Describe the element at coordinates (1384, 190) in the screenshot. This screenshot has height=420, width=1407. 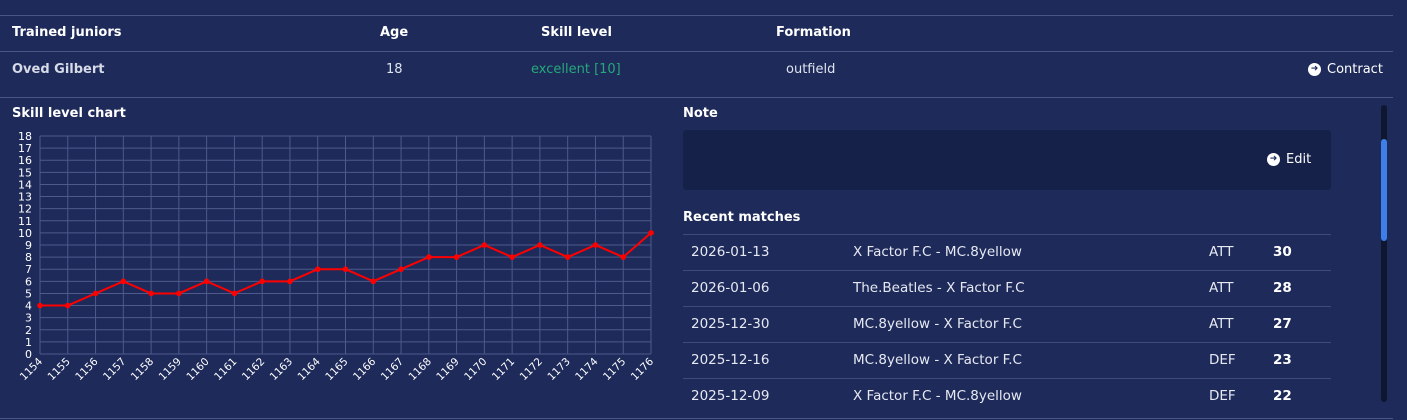
I see `scrollbar-thumb` at that location.